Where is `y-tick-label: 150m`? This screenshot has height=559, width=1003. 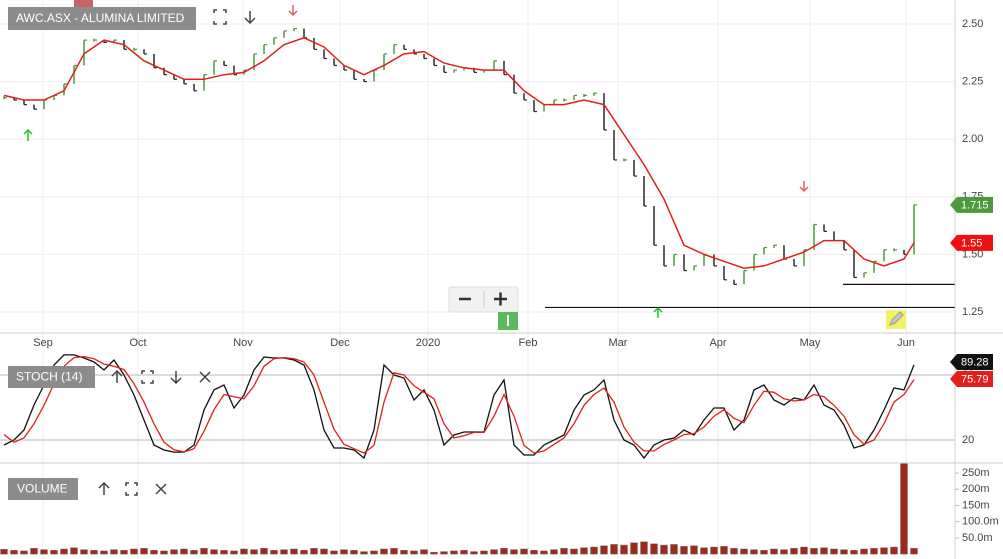
y-tick-label: 150m is located at coordinates (976, 505).